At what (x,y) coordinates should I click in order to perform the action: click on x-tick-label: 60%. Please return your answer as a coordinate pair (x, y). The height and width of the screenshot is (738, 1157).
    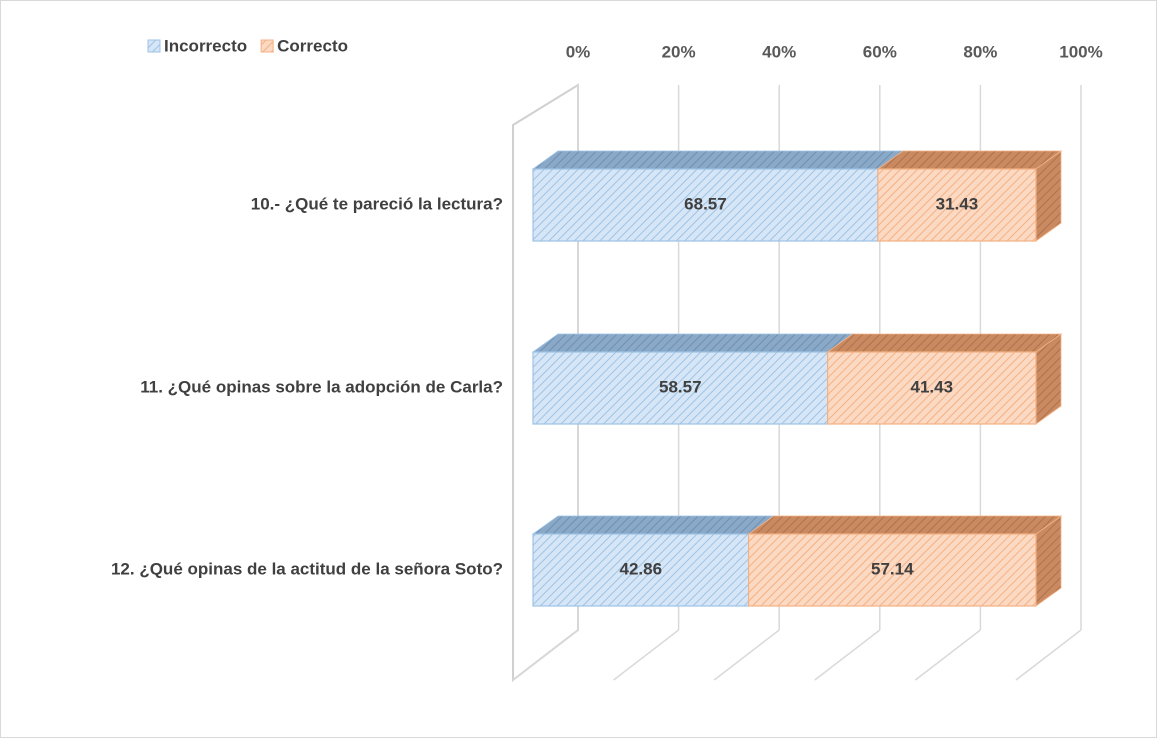
    Looking at the image, I should click on (880, 51).